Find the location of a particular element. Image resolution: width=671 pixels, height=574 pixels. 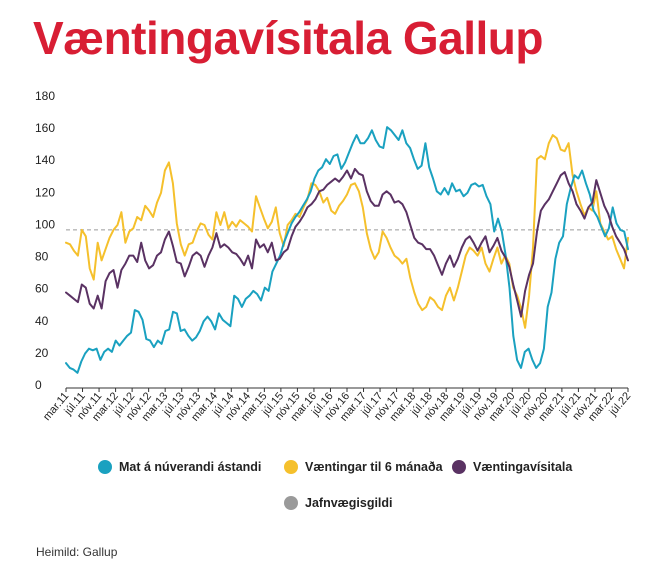

y-tick-label: 140 is located at coordinates (45, 160).